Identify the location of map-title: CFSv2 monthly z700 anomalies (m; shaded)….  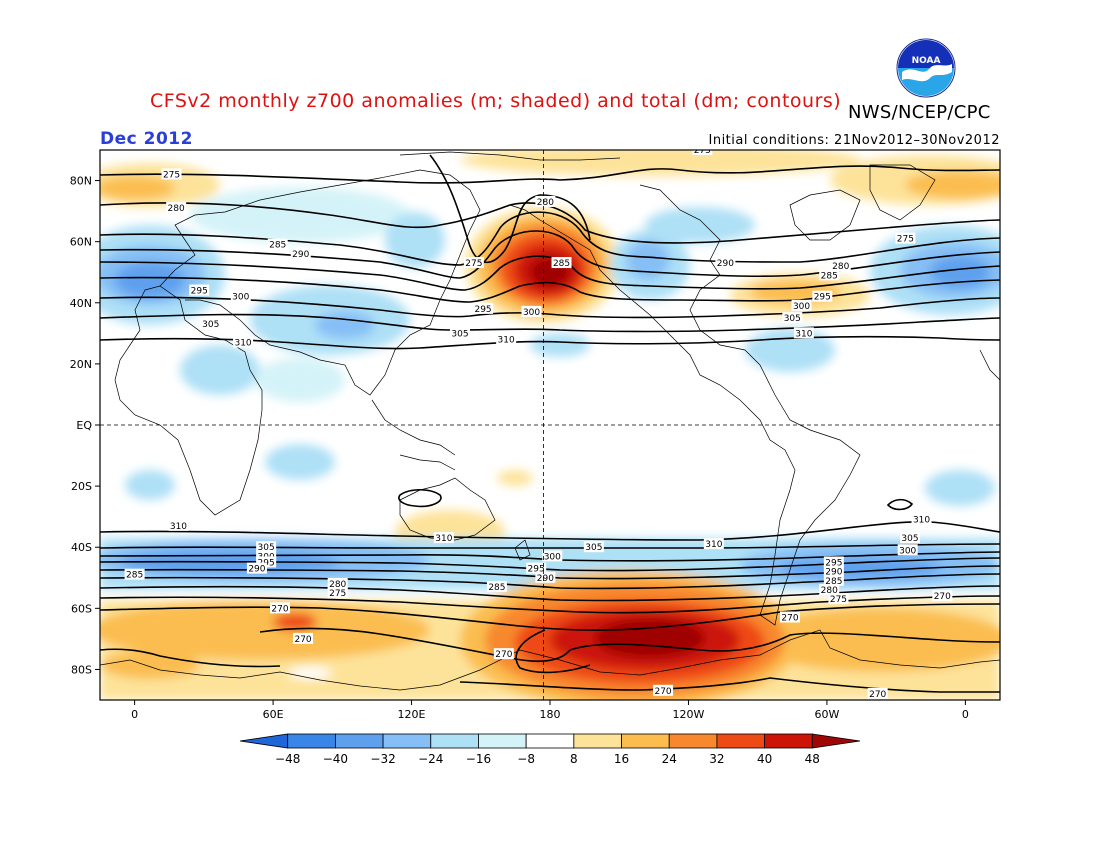
(496, 101).